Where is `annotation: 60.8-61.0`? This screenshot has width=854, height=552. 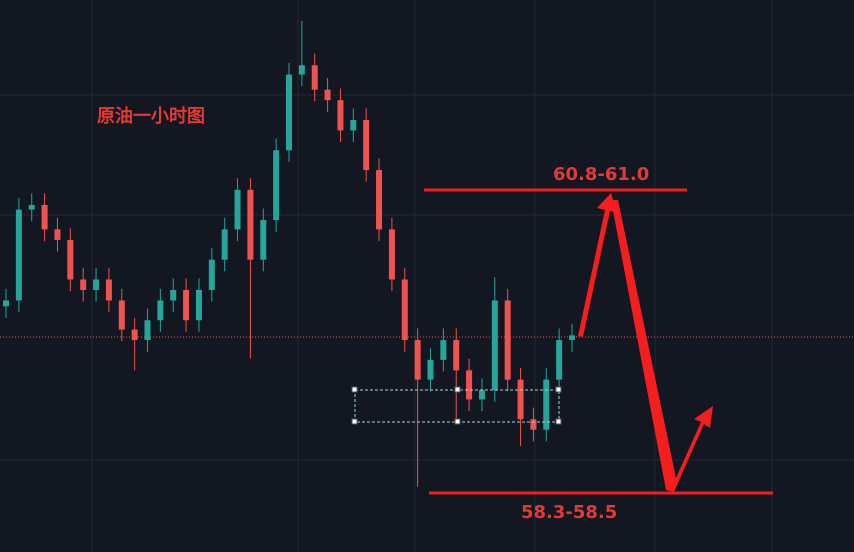
annotation: 60.8-61.0 is located at coordinates (601, 174).